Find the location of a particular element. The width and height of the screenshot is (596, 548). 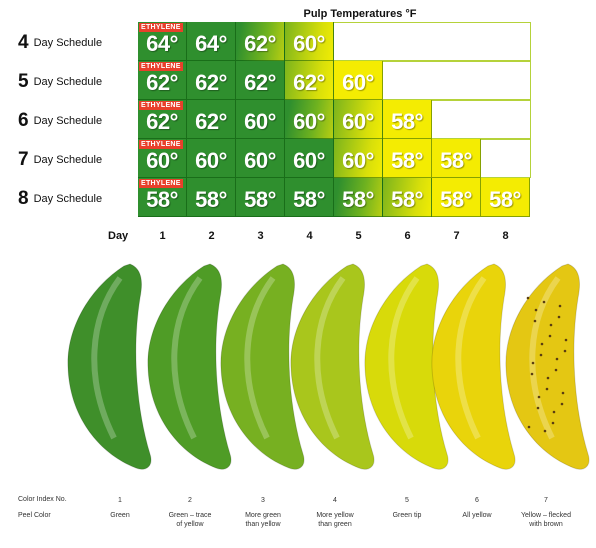

schedule-number: 5 is located at coordinates (23, 81).